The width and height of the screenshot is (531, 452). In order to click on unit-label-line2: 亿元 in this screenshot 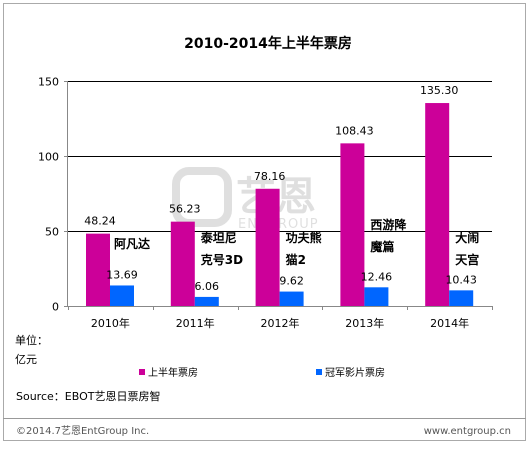, I will do `click(26, 359)`.